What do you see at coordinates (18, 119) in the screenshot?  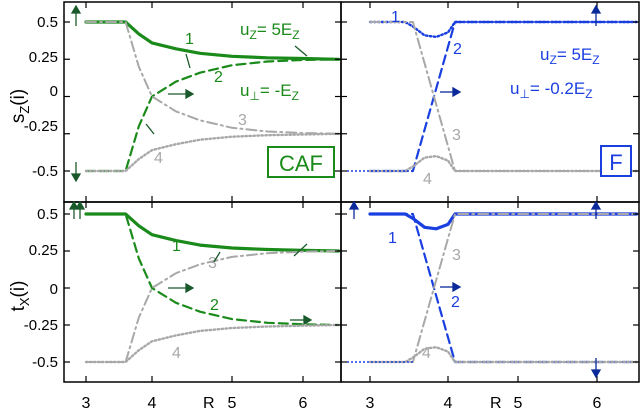 I see `y-axis-label-top-main: s` at bounding box center [18, 119].